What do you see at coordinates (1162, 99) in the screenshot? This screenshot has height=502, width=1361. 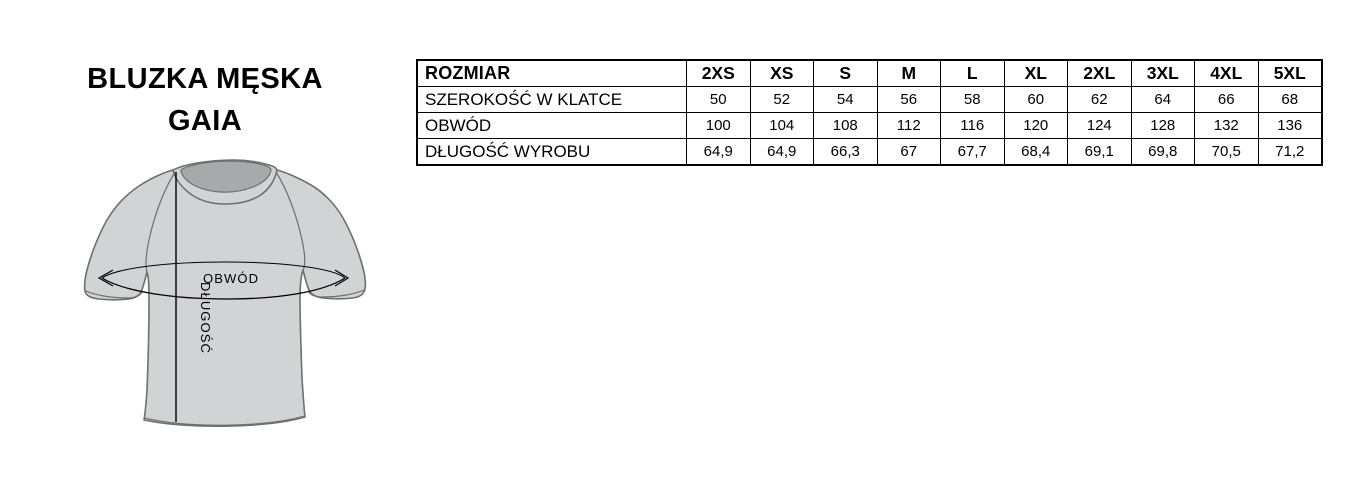 I see `cell-chest-width-3xl: 64` at bounding box center [1162, 99].